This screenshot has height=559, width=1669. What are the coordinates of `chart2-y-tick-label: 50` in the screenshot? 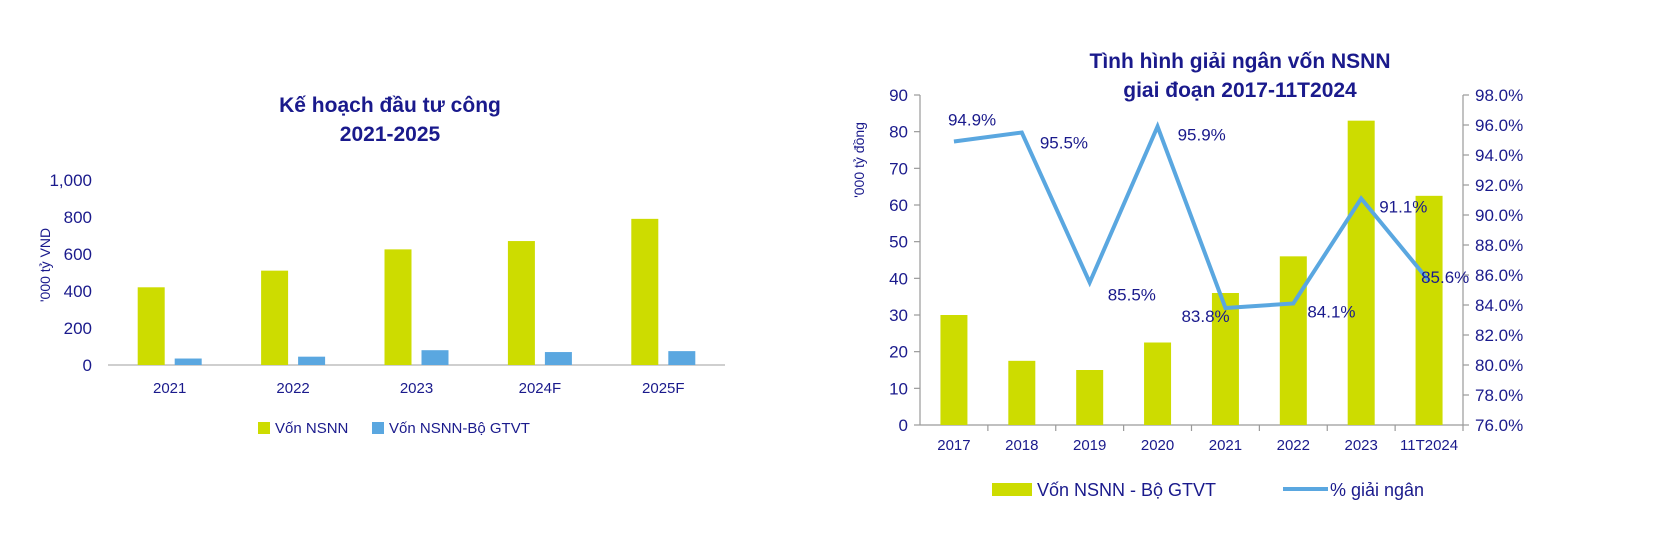 It's located at (898, 242).